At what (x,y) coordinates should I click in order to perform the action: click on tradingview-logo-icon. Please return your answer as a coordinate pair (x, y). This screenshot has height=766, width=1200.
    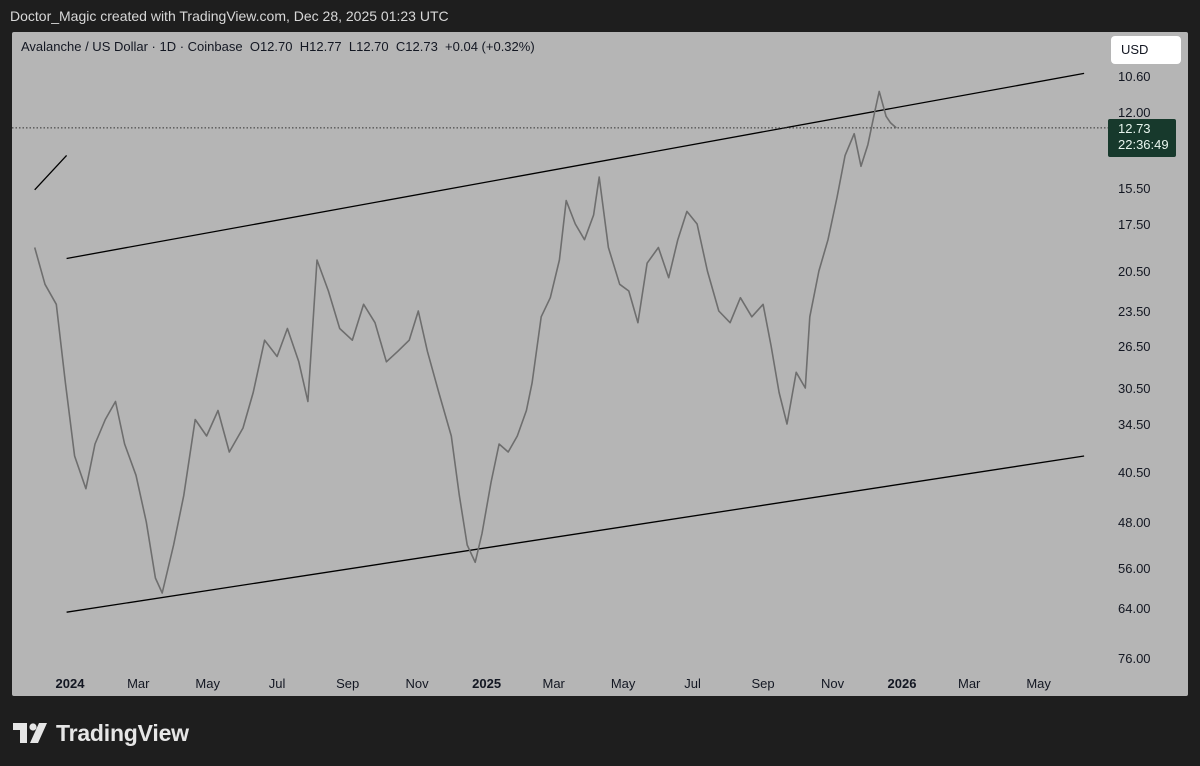
    Looking at the image, I should click on (30, 733).